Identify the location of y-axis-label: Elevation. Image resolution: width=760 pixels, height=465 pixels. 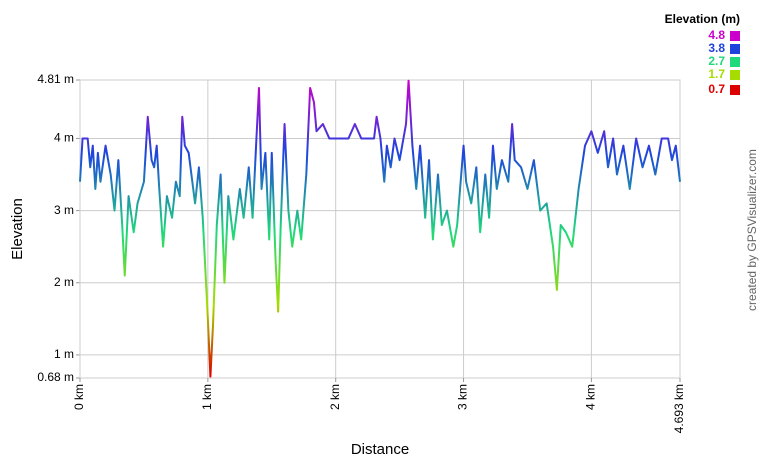
(17, 229).